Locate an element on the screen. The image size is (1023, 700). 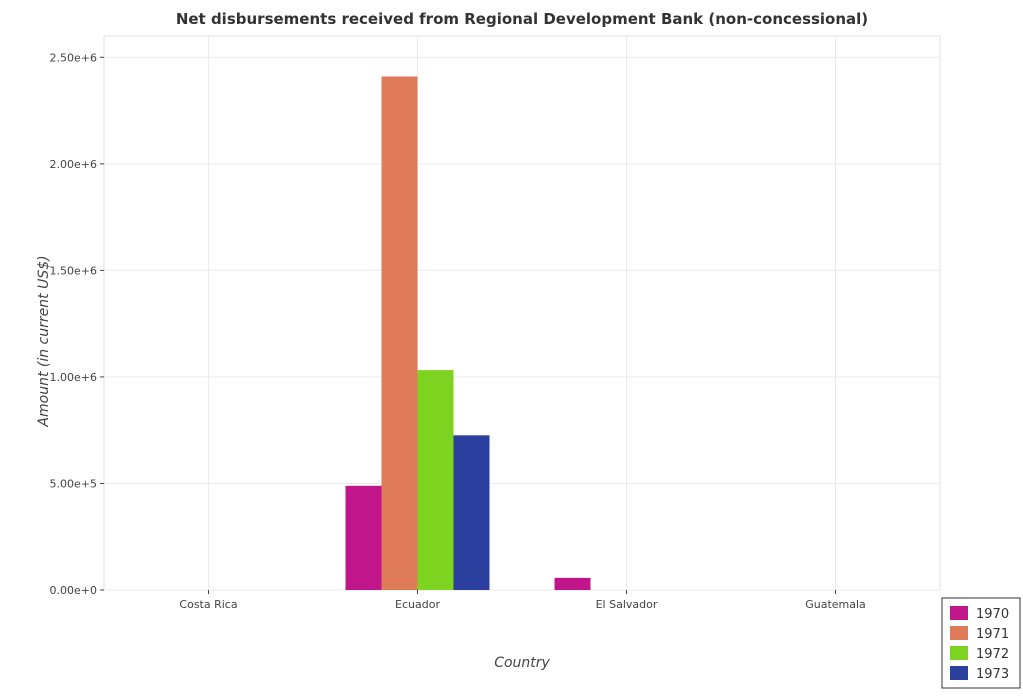
y-tick-label: 5.00e+5 is located at coordinates (73, 483).